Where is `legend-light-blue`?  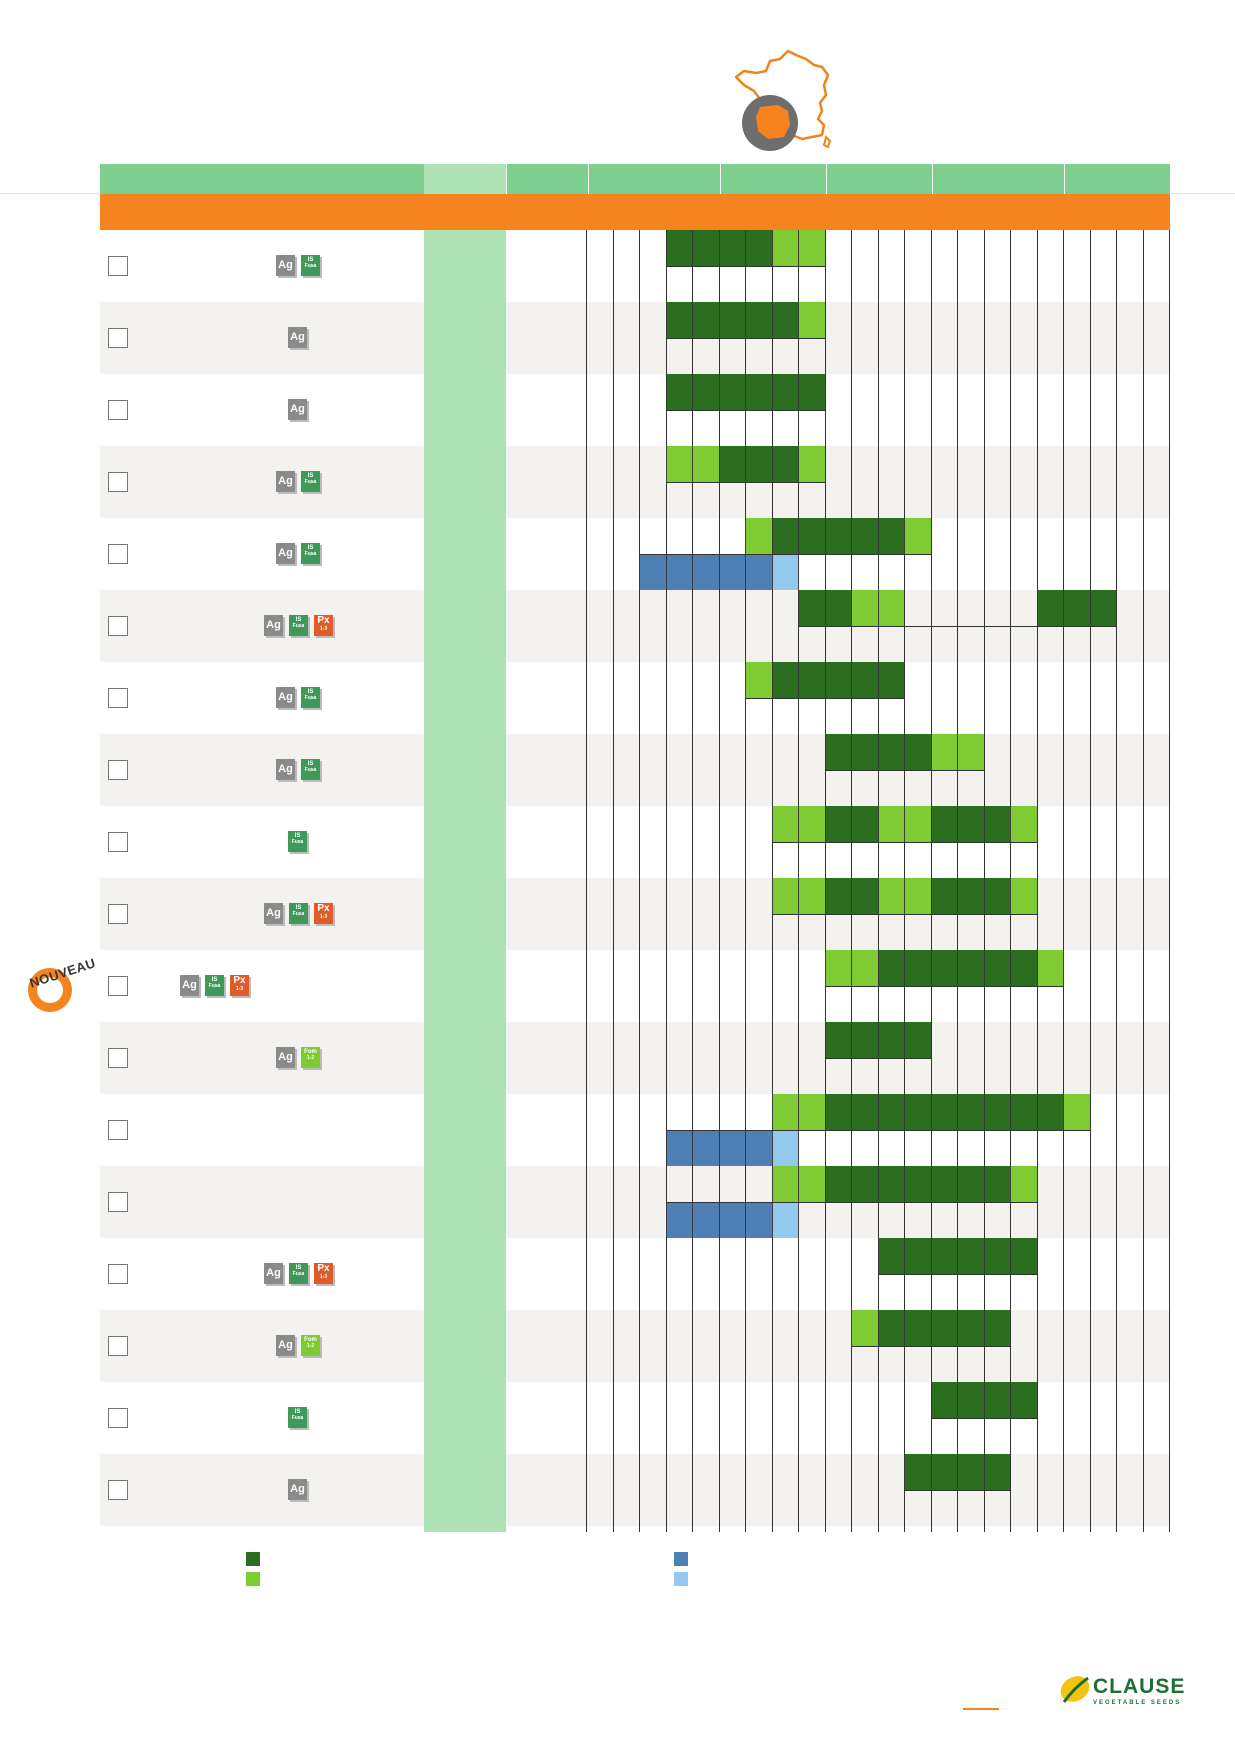 legend-light-blue is located at coordinates (681, 1579).